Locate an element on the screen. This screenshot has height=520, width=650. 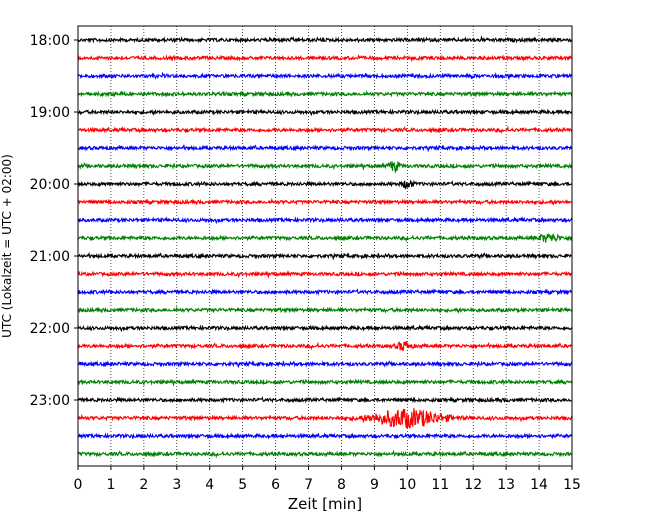
x-tick-label: 11 is located at coordinates (440, 485).